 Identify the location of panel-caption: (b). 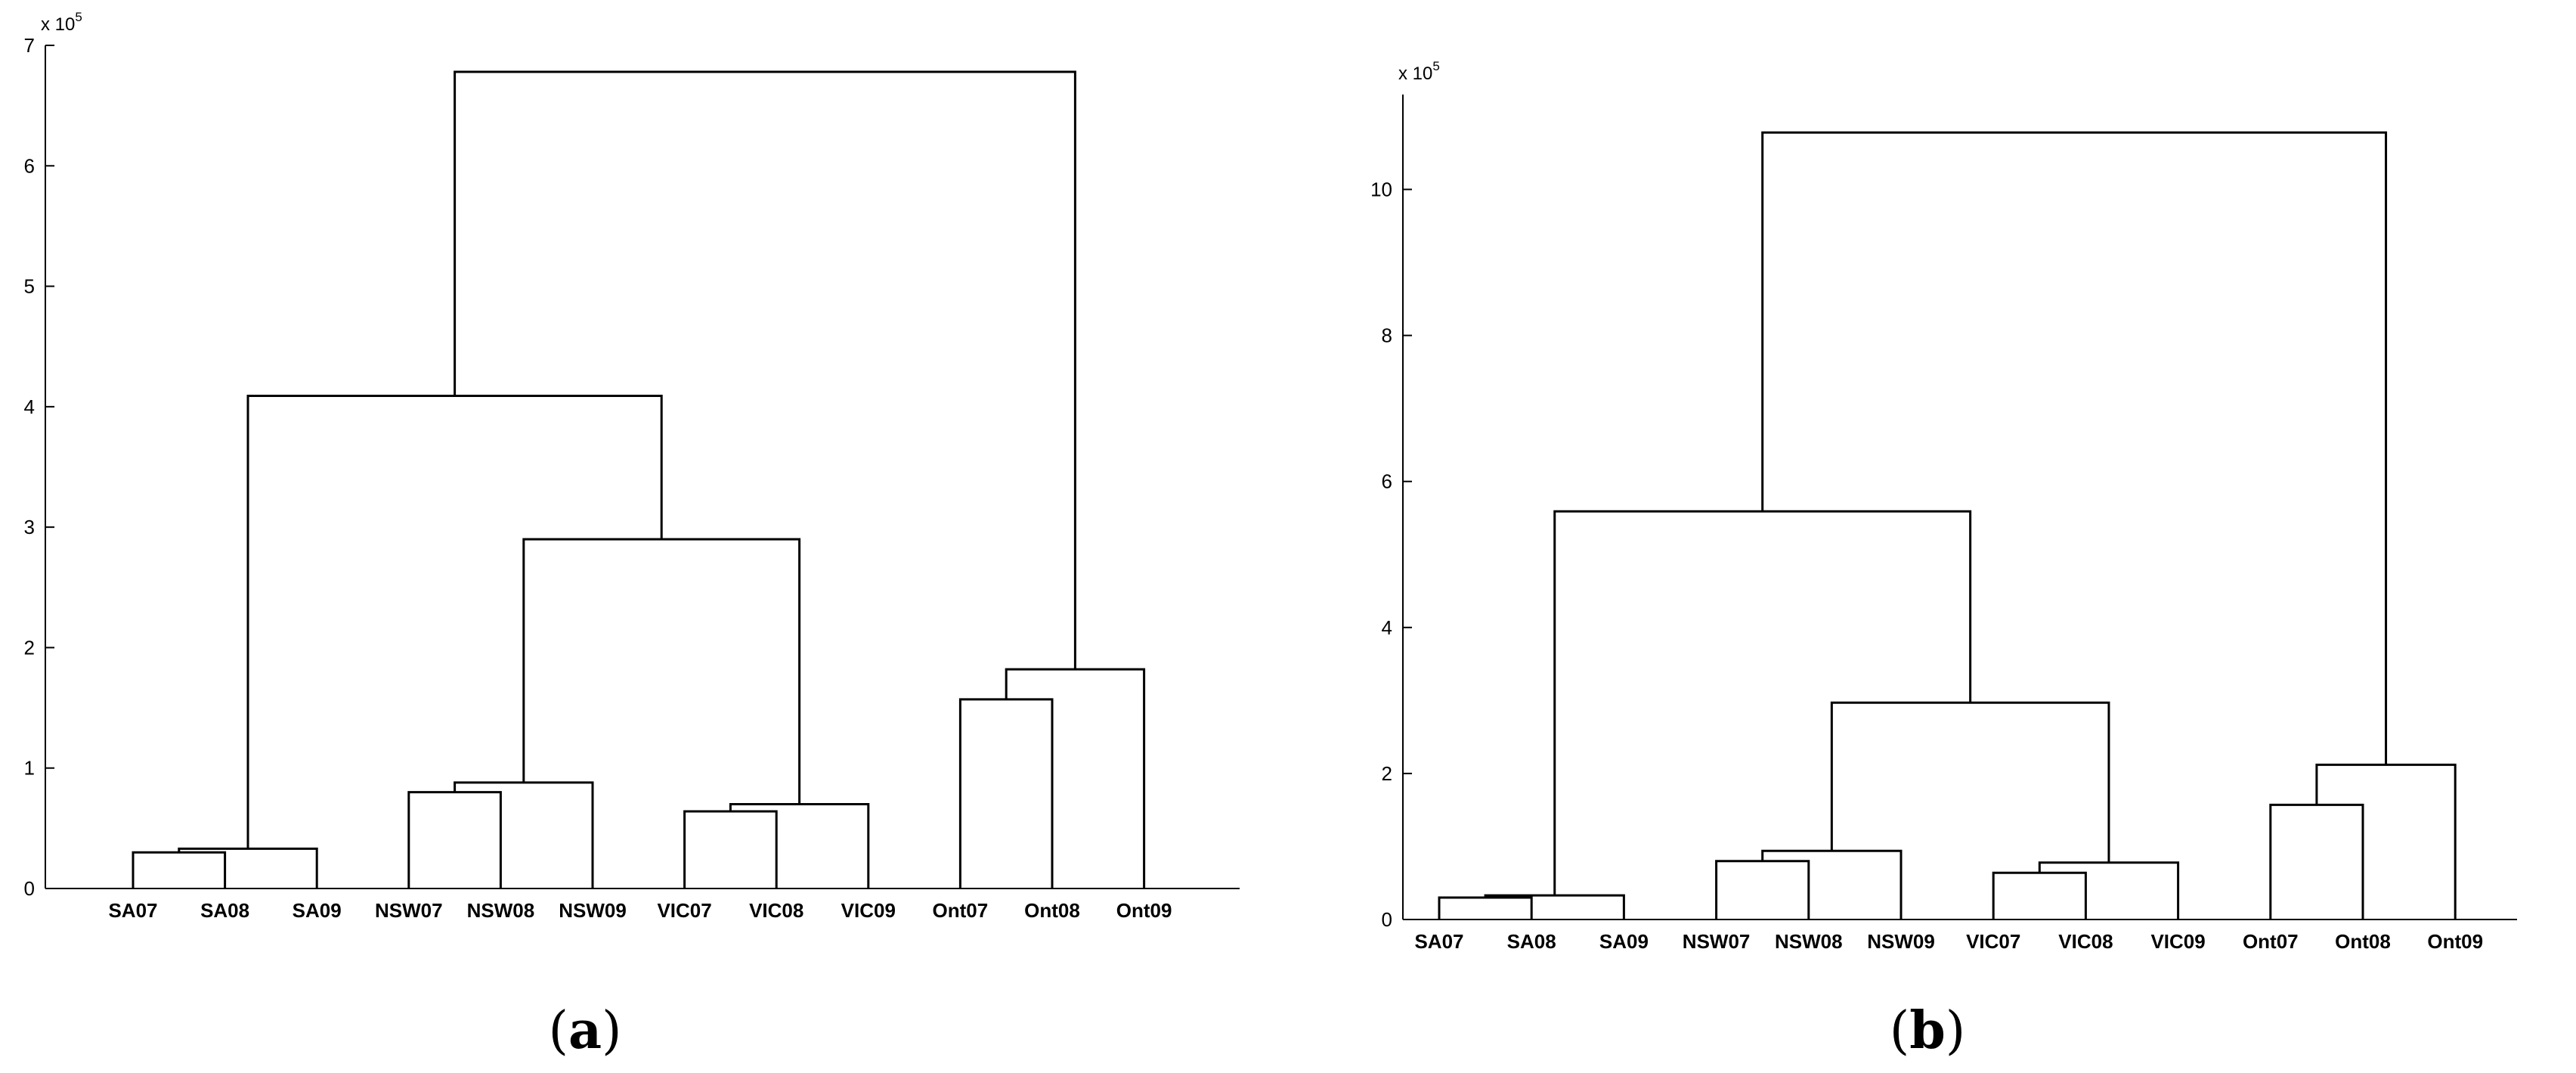
(1928, 1031).